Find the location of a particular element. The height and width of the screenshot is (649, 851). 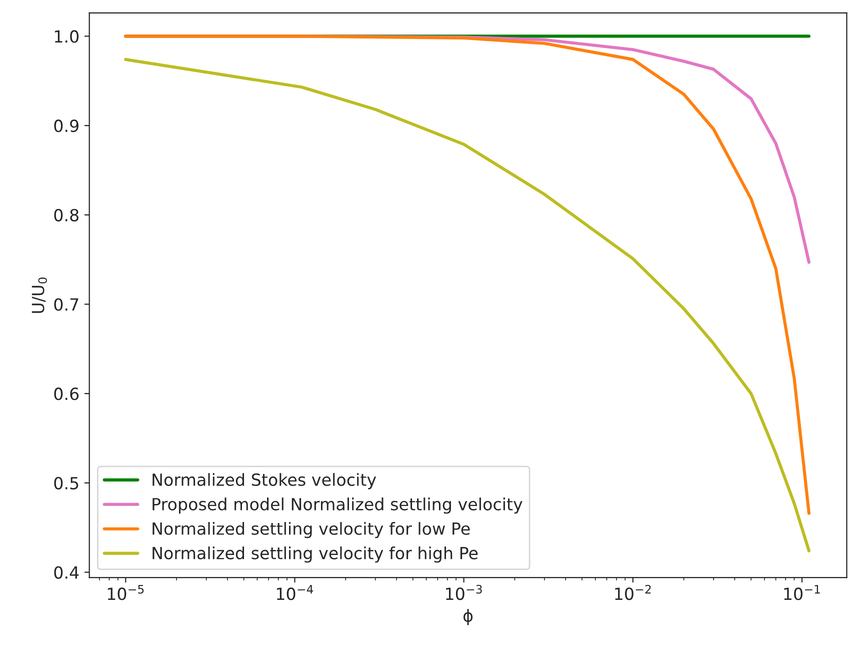

x-axis-title: ϕ is located at coordinates (468, 617).